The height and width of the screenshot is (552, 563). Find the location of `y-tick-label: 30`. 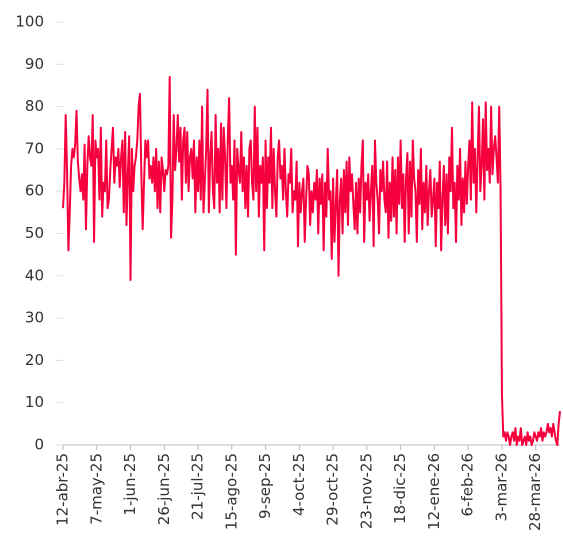

y-tick-label: 30 is located at coordinates (34, 318).